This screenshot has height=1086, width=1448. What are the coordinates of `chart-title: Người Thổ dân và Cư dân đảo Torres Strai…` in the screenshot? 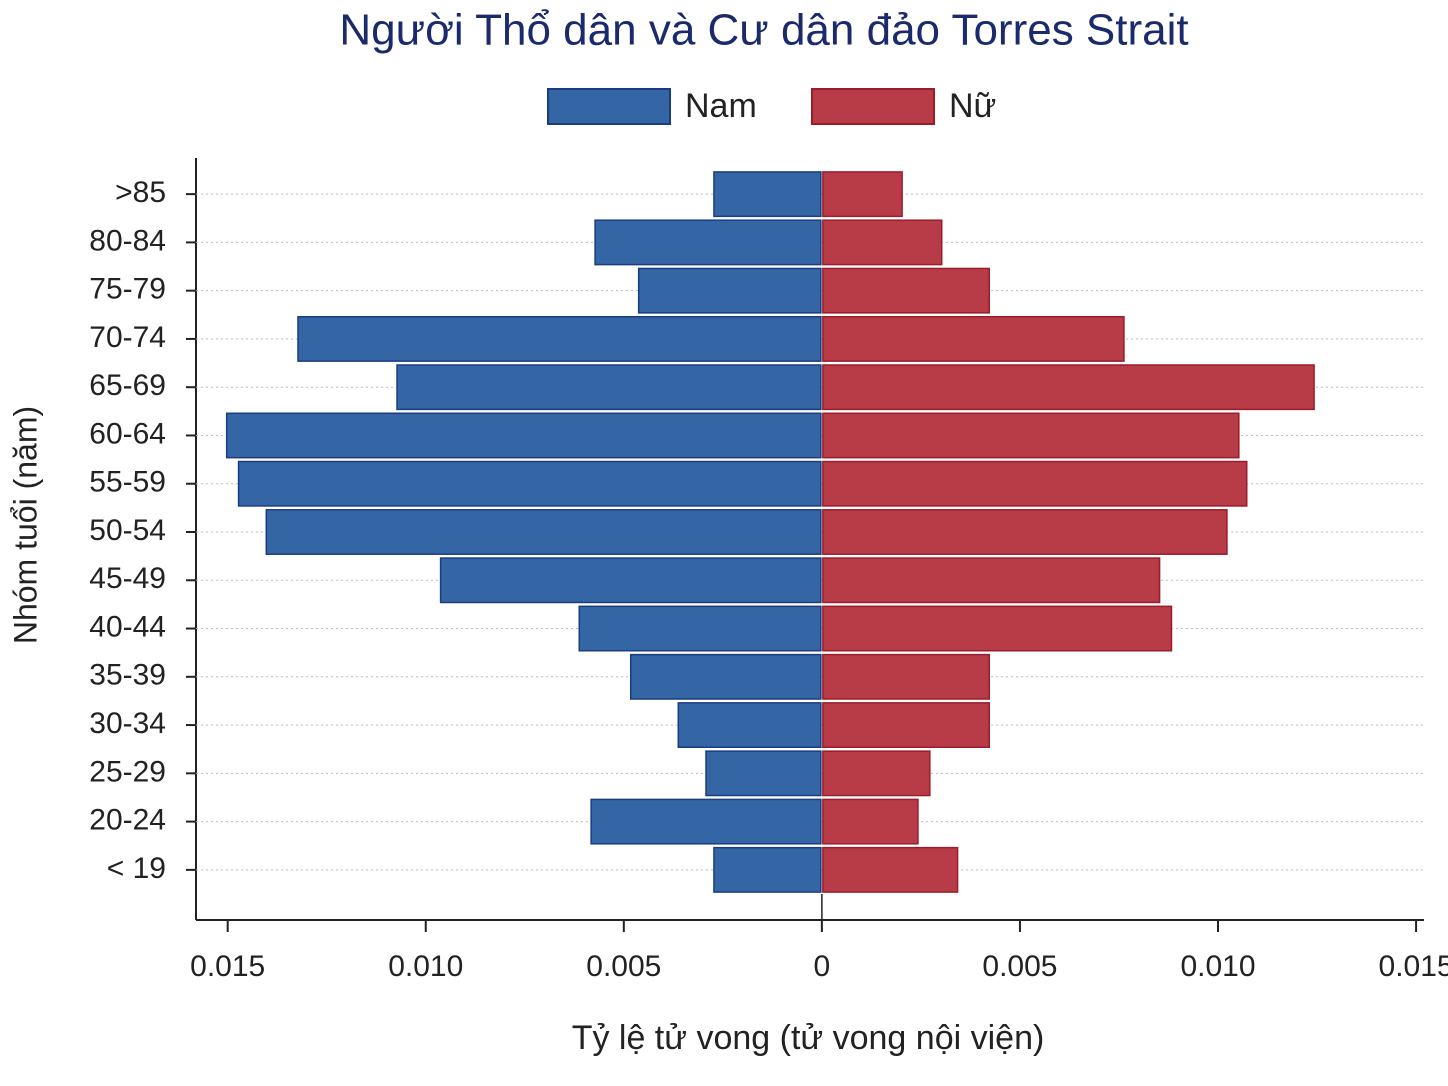 It's located at (763, 30).